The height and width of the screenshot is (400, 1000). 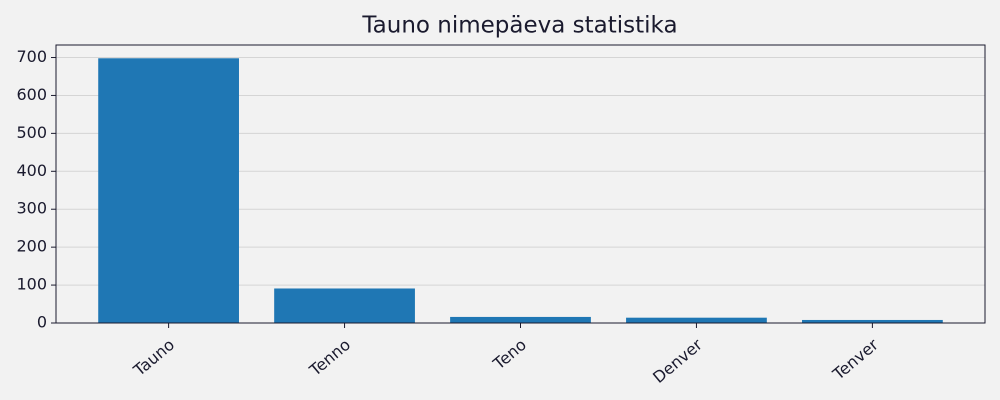 What do you see at coordinates (519, 26) in the screenshot?
I see `chart-title: Tauno nimepäeva statistika` at bounding box center [519, 26].